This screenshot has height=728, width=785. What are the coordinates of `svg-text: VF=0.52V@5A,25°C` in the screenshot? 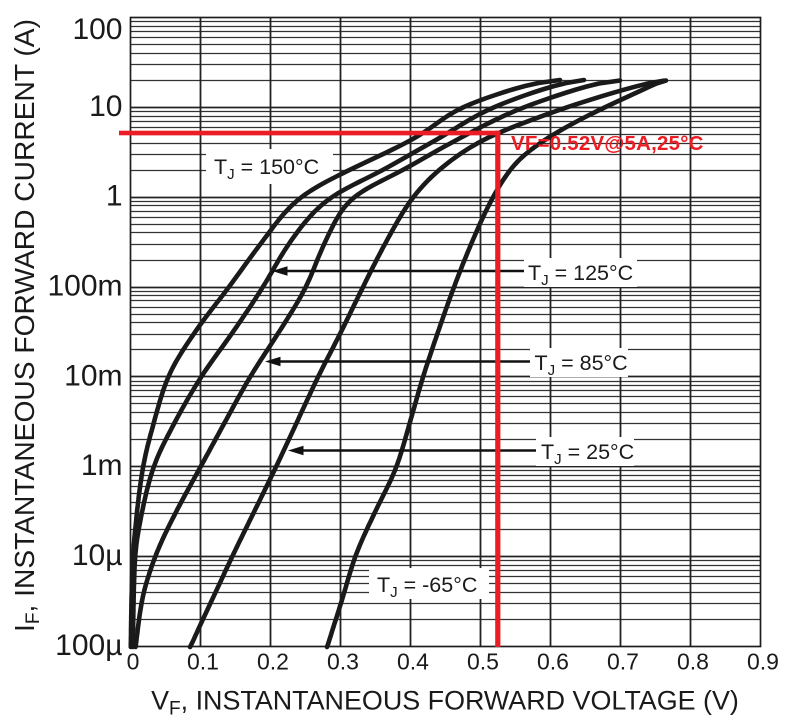 It's located at (607, 143).